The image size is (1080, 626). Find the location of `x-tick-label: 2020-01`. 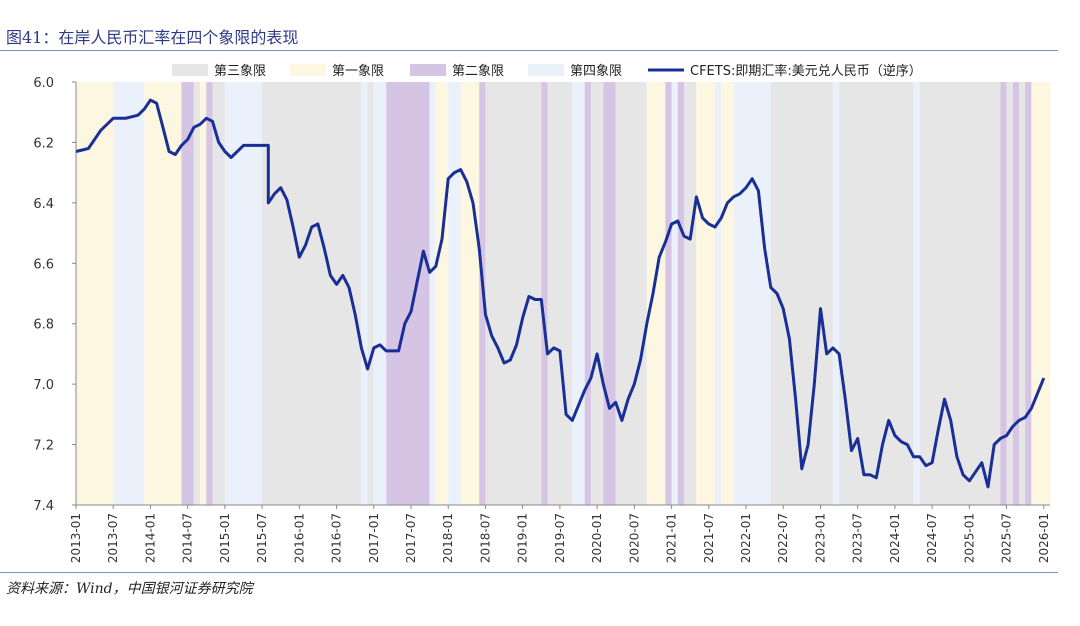

x-tick-label: 2020-01 is located at coordinates (597, 538).